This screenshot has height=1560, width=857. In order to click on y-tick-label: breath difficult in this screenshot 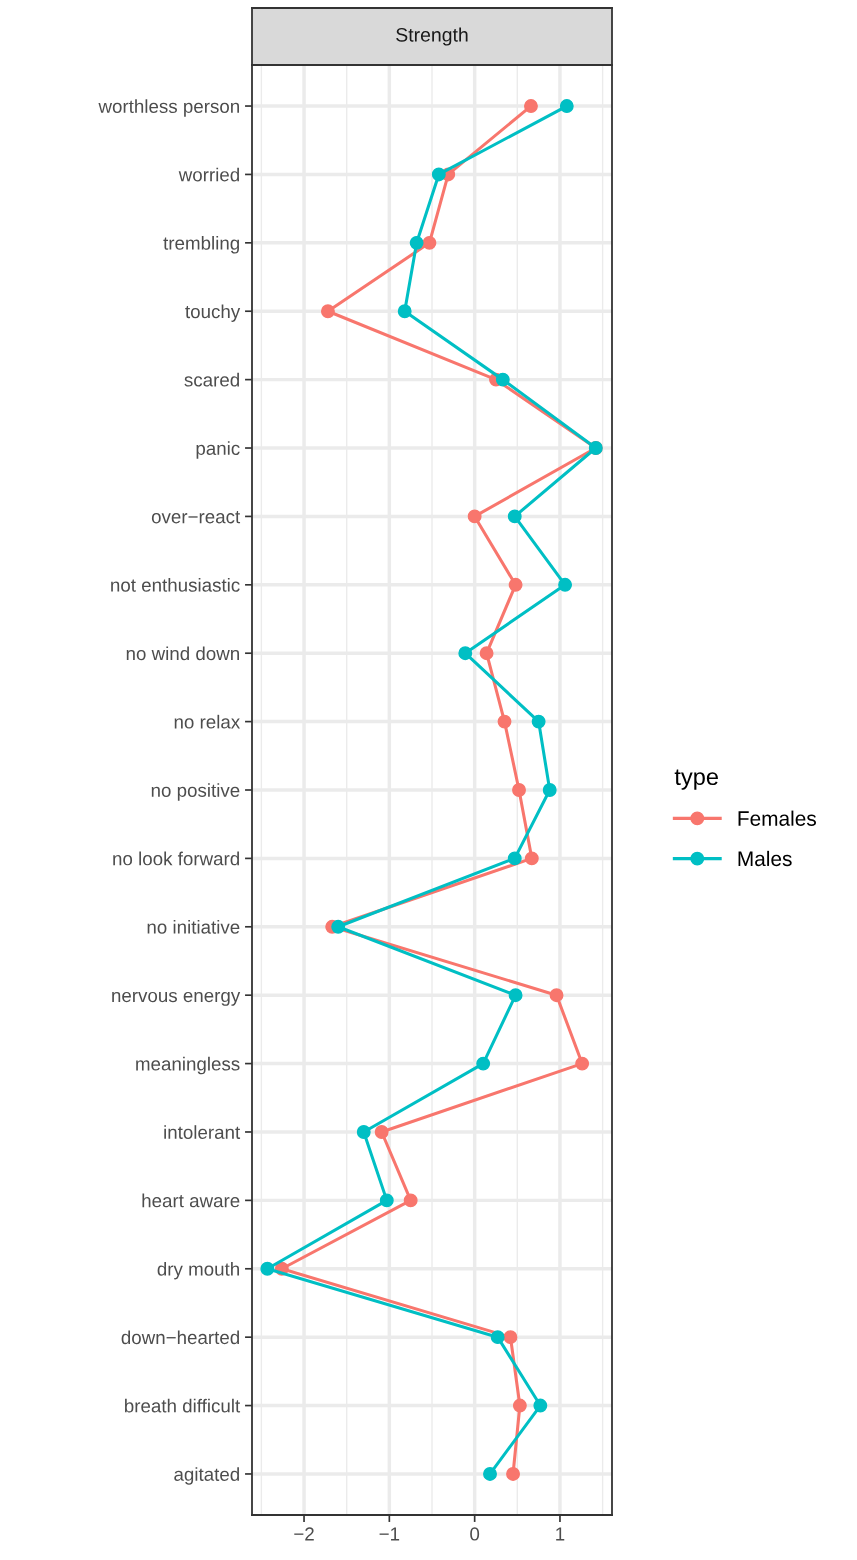, I will do `click(183, 1405)`.